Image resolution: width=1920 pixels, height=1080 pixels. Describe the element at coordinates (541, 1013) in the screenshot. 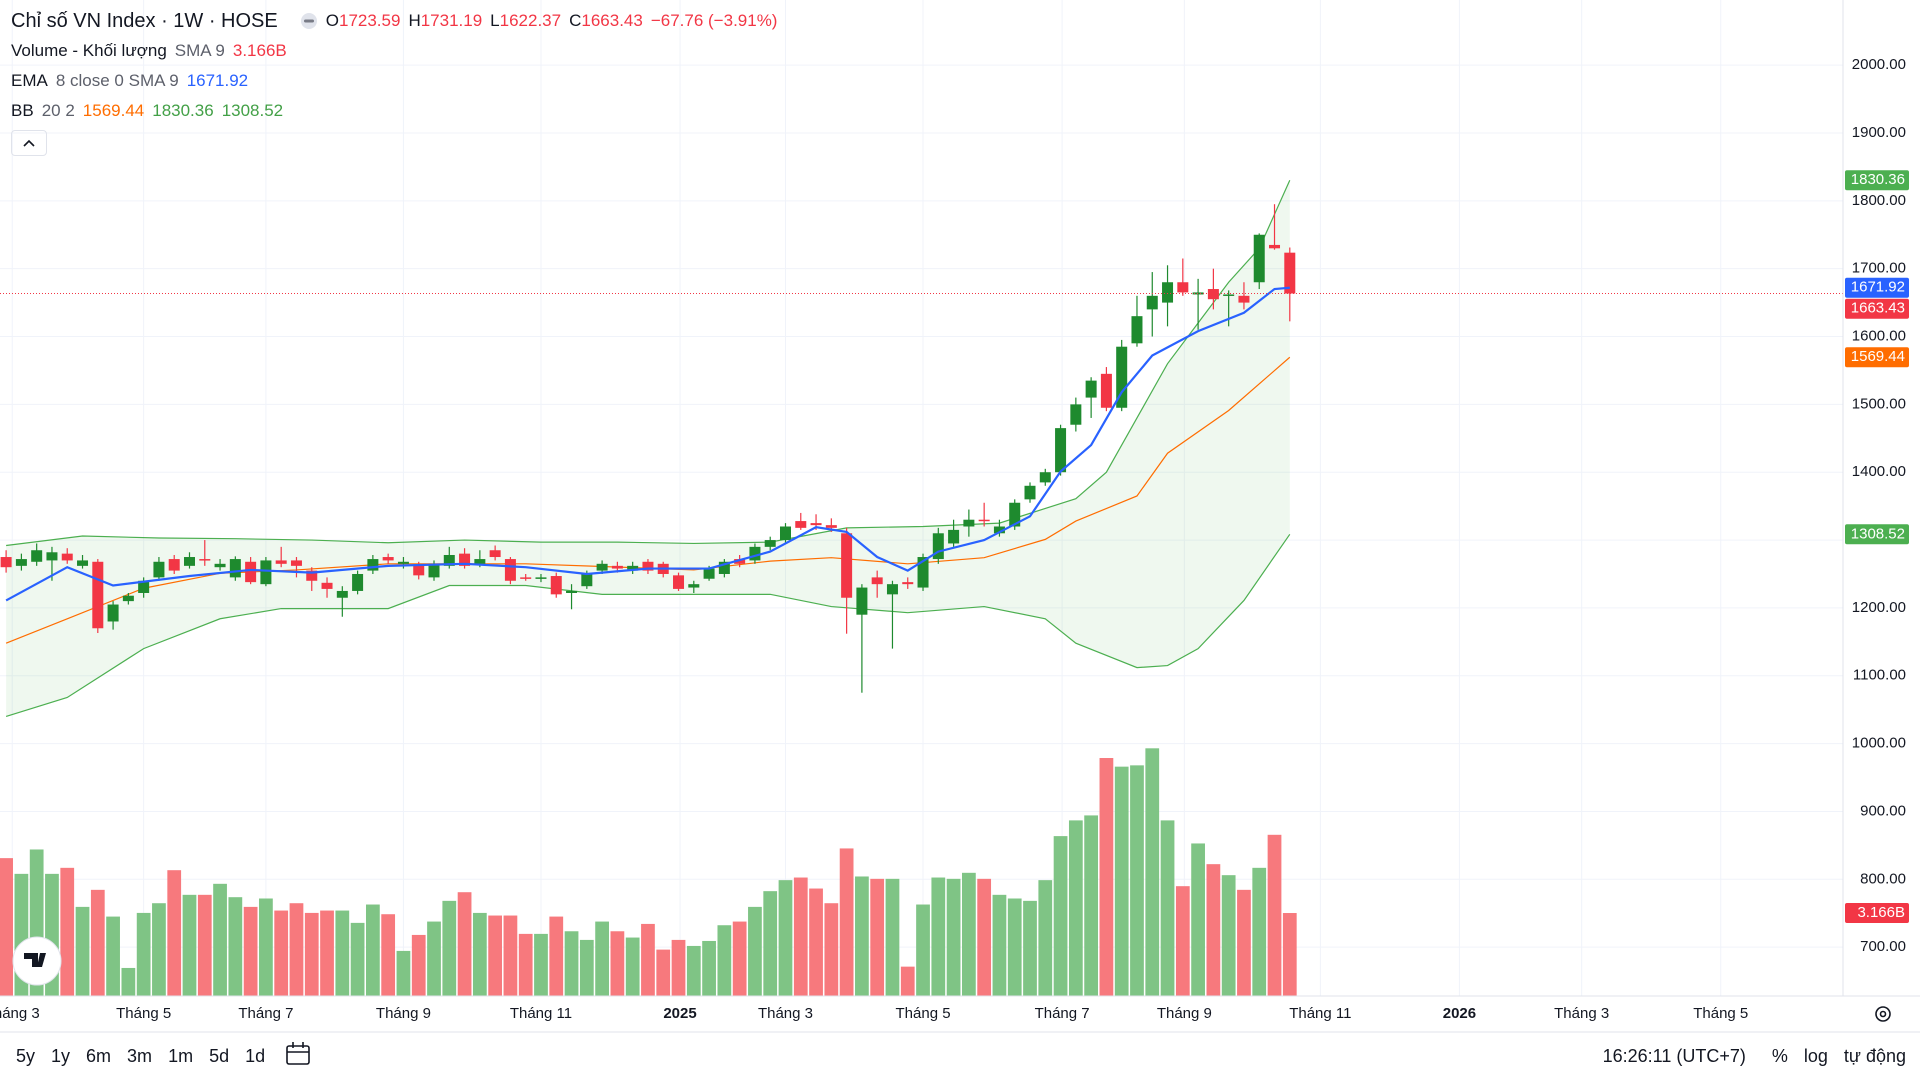

I see `x-tick-label: Tháng 11` at that location.